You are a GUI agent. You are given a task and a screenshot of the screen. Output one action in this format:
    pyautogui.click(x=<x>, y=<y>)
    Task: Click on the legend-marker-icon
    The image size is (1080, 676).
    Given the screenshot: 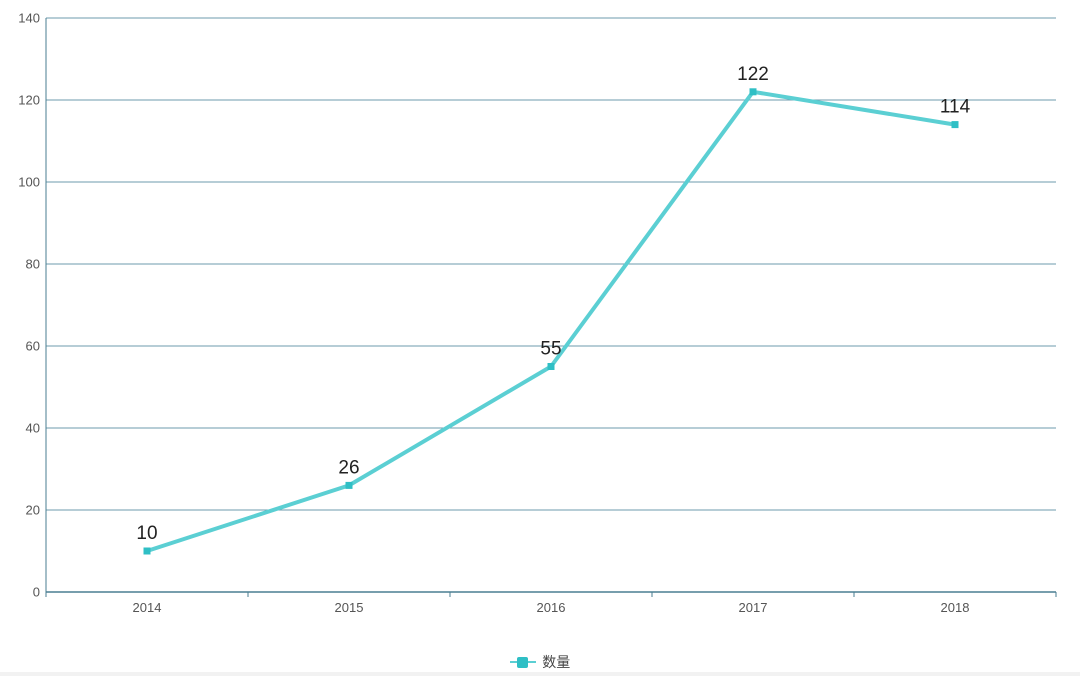 What is the action you would take?
    pyautogui.click(x=522, y=662)
    